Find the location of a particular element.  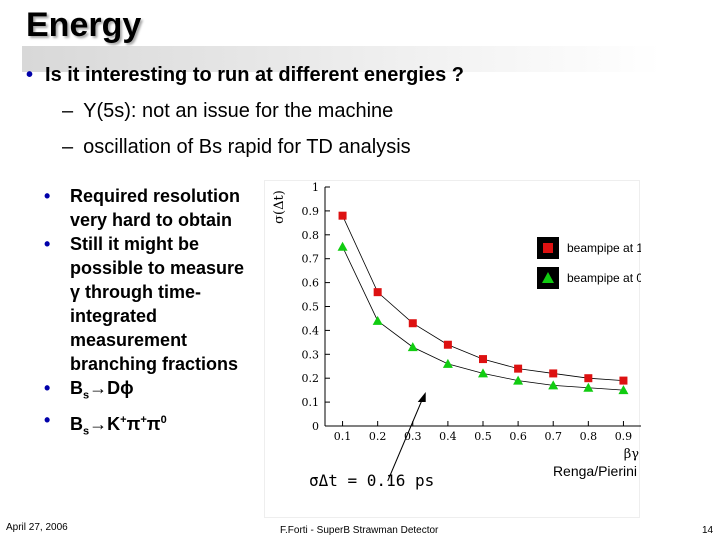

x-tick-label: 0.9 is located at coordinates (624, 436).